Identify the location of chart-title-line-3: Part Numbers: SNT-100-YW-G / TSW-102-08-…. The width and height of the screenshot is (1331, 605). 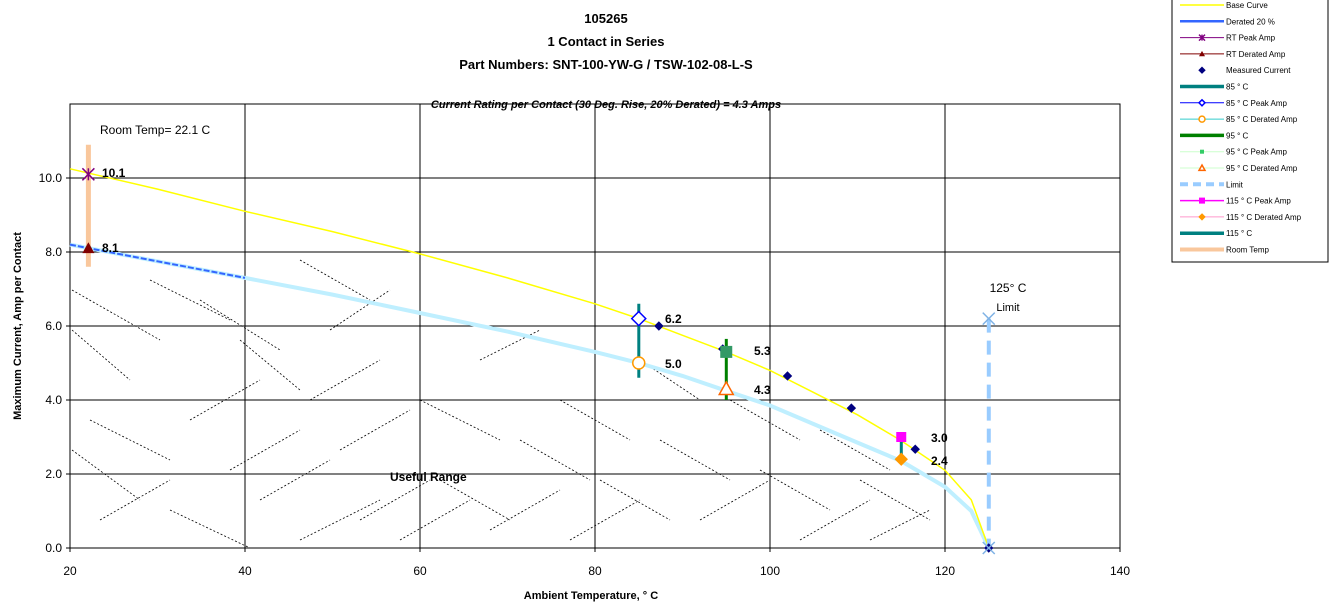
(606, 64).